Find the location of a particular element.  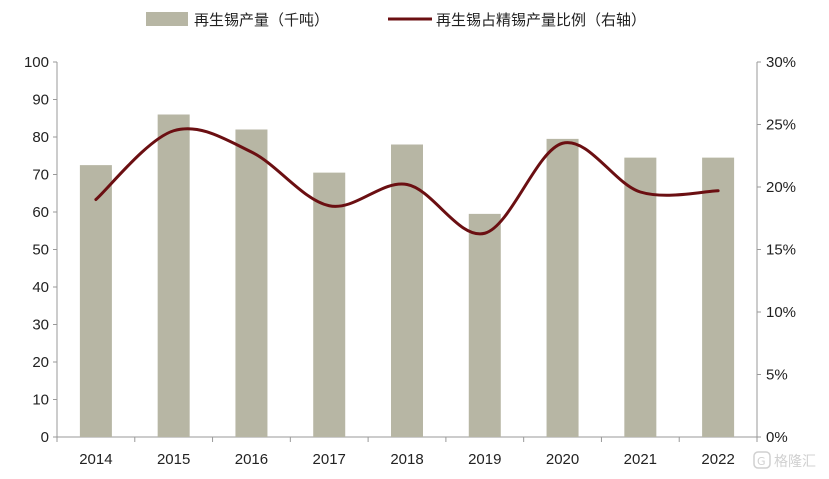

x-tick-label: 2019 is located at coordinates (484, 459).